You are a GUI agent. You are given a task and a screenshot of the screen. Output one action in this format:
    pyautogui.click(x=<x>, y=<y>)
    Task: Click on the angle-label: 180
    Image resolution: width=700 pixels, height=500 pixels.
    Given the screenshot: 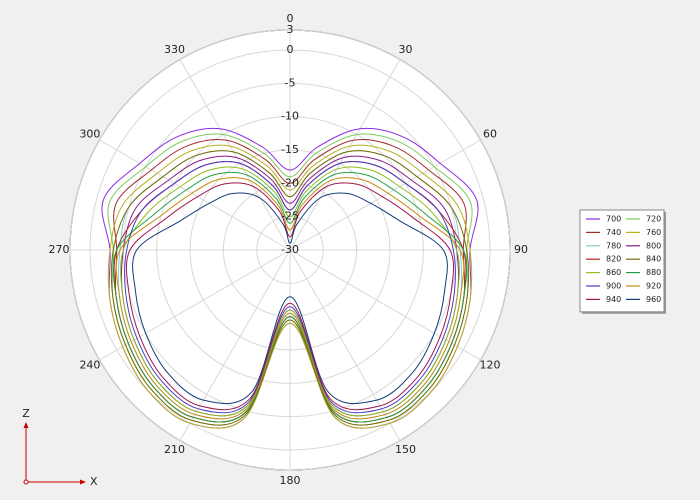 What is the action you would take?
    pyautogui.click(x=290, y=480)
    